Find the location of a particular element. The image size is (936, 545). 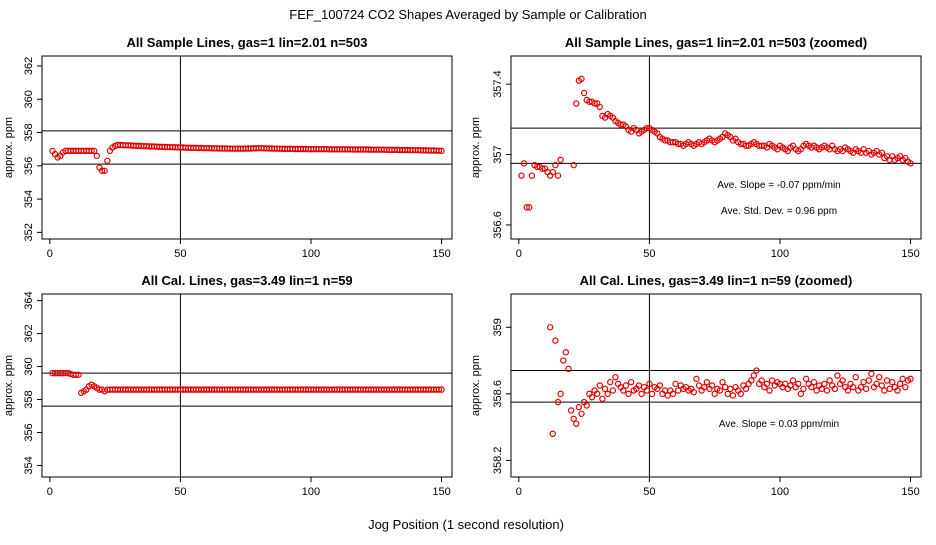

y-tick-label: 360 is located at coordinates (29, 99).